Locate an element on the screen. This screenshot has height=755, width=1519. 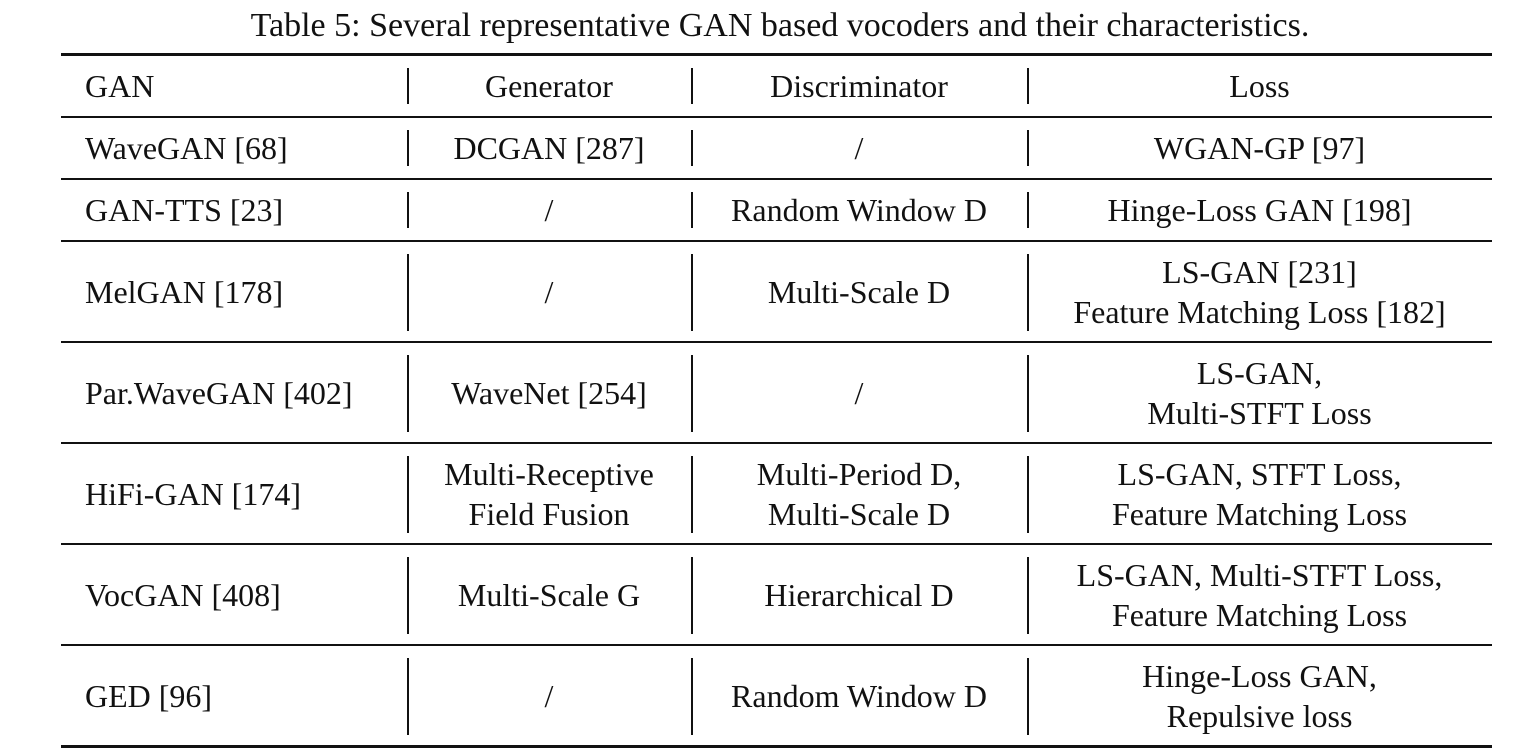
table-row: WaveGAN [68] DCGAN [287] / WGAN-GP [97] is located at coordinates (776, 148).